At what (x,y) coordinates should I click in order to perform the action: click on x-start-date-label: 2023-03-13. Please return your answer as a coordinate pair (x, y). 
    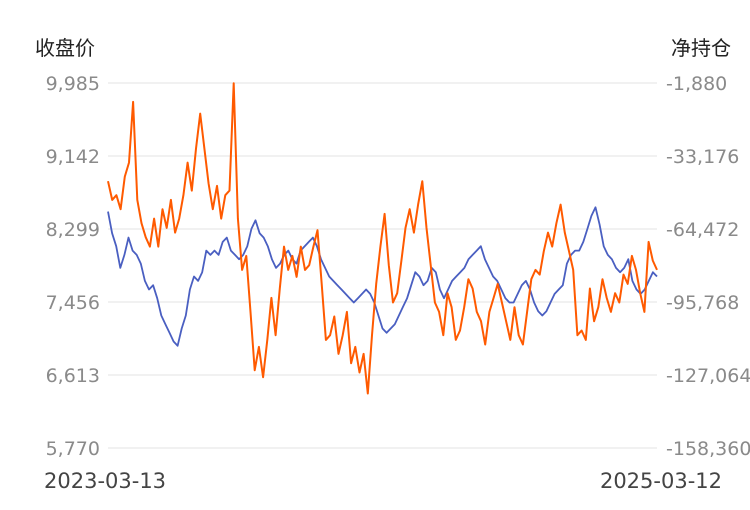
    Looking at the image, I should click on (105, 481).